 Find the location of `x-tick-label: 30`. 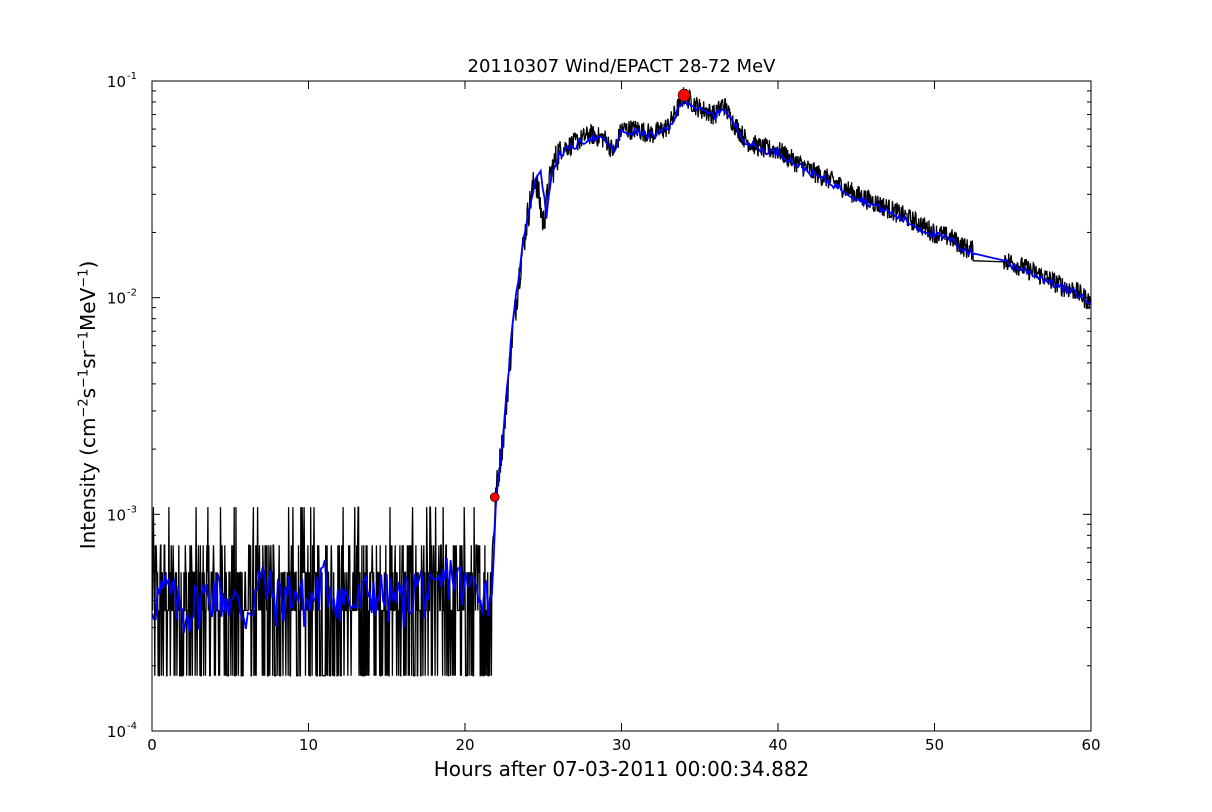

x-tick-label: 30 is located at coordinates (621, 745).